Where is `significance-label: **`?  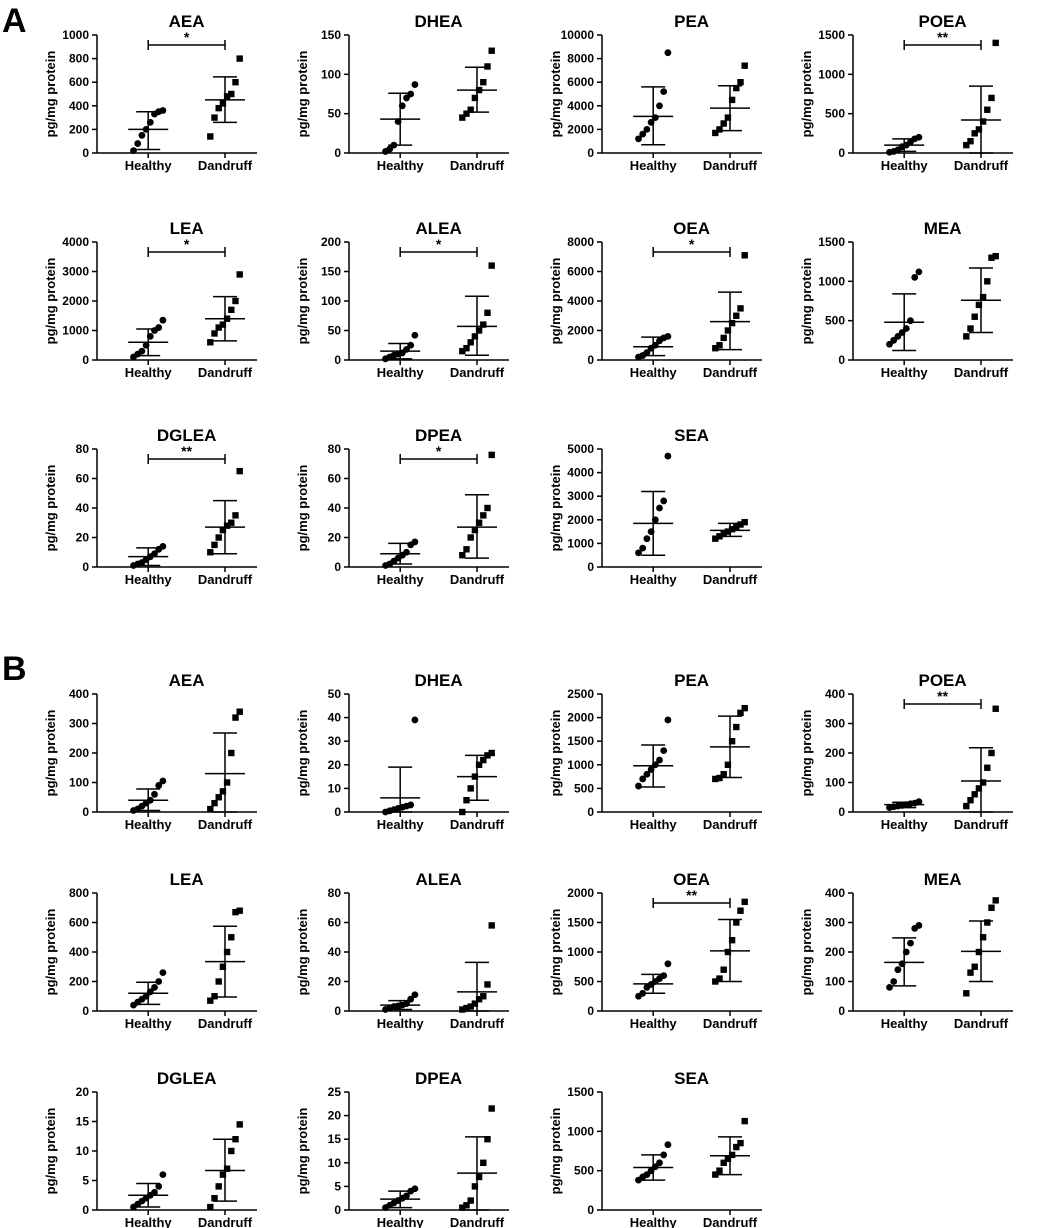
significance-label: ** is located at coordinates (186, 451).